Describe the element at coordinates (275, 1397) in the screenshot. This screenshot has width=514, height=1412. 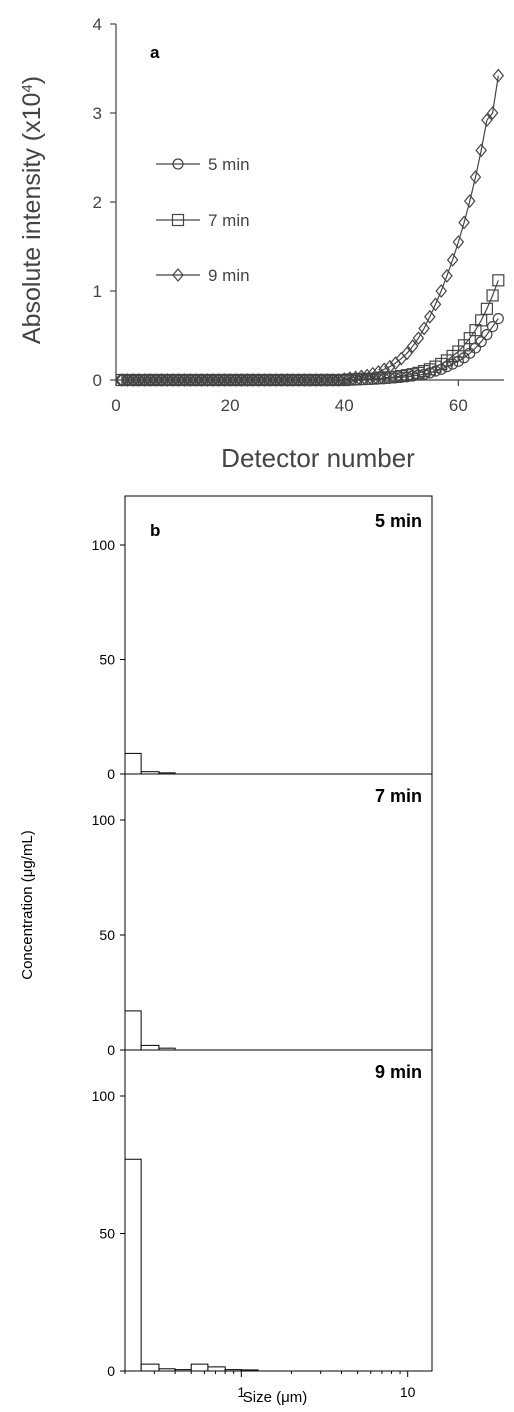
I see `panel-b-x-axis-label: Size (μm)` at that location.